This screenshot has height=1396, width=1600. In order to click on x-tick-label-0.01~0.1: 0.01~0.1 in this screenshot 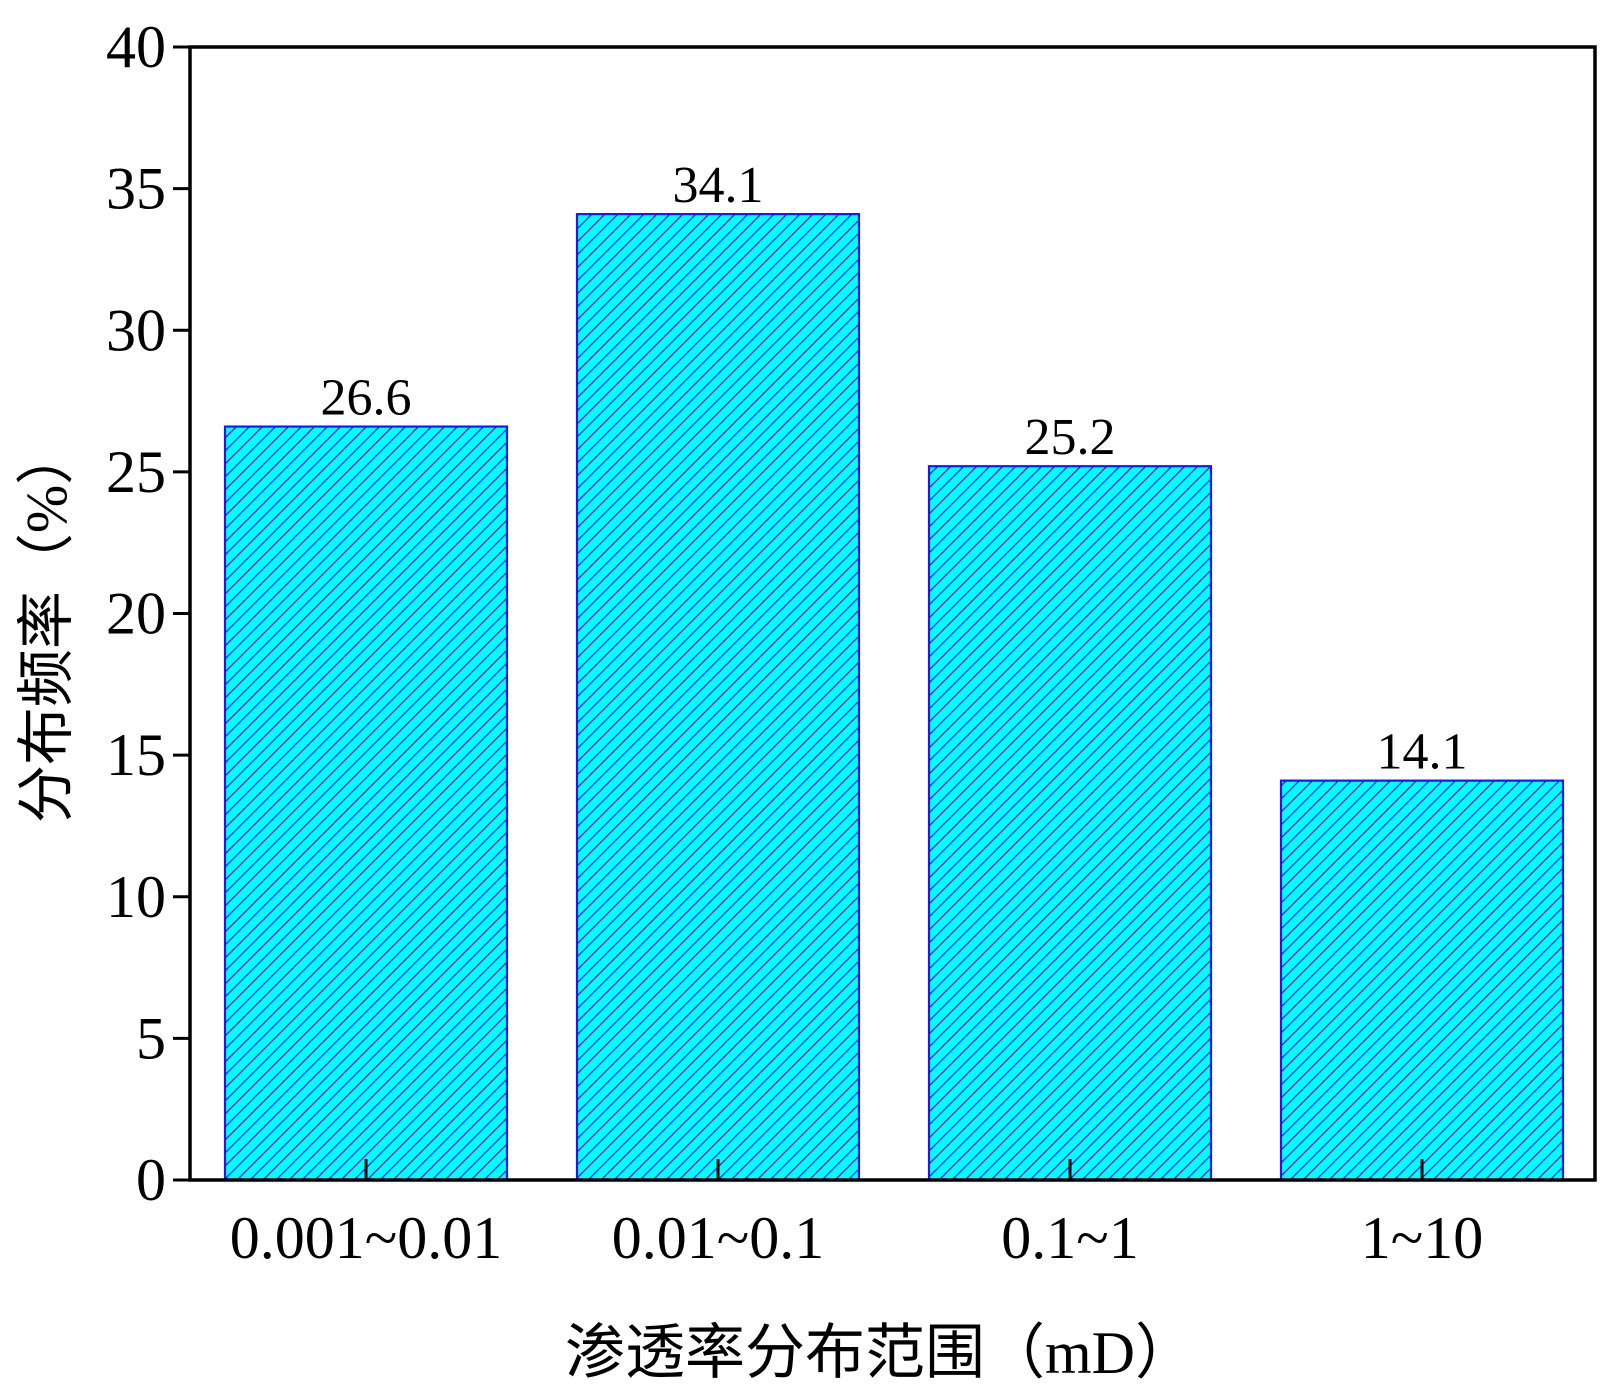, I will do `click(718, 1238)`.